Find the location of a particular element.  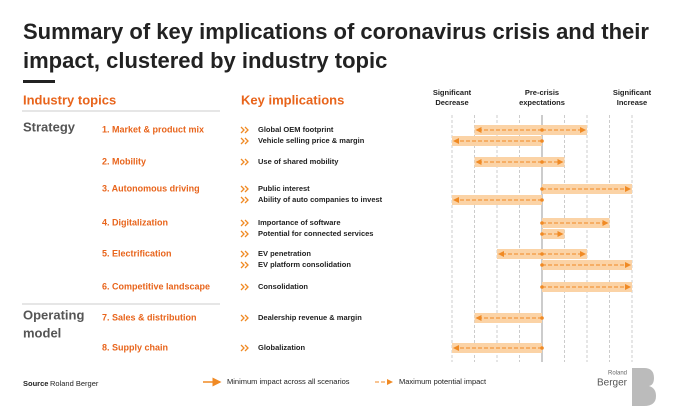

topic-label: 7. Sales & distribution is located at coordinates (149, 317).